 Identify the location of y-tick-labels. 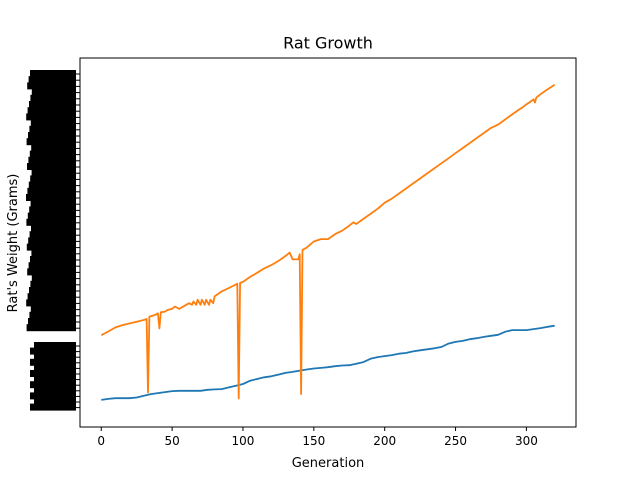
(53, 240).